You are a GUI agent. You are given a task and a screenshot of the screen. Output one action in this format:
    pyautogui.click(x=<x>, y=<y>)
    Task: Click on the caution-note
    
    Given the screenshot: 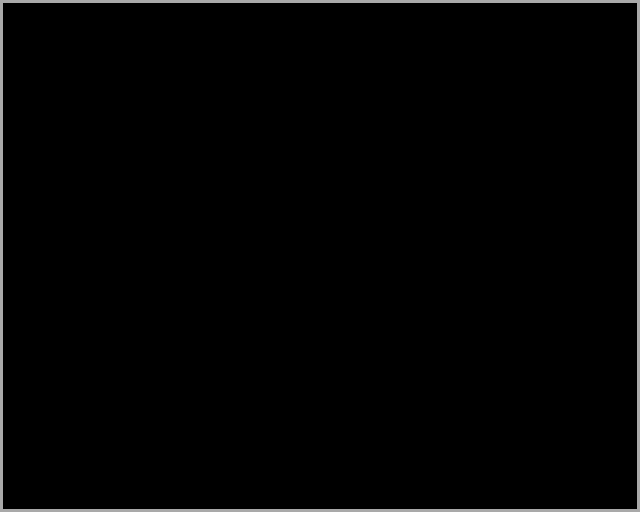 What is the action you would take?
    pyautogui.click(x=182, y=502)
    